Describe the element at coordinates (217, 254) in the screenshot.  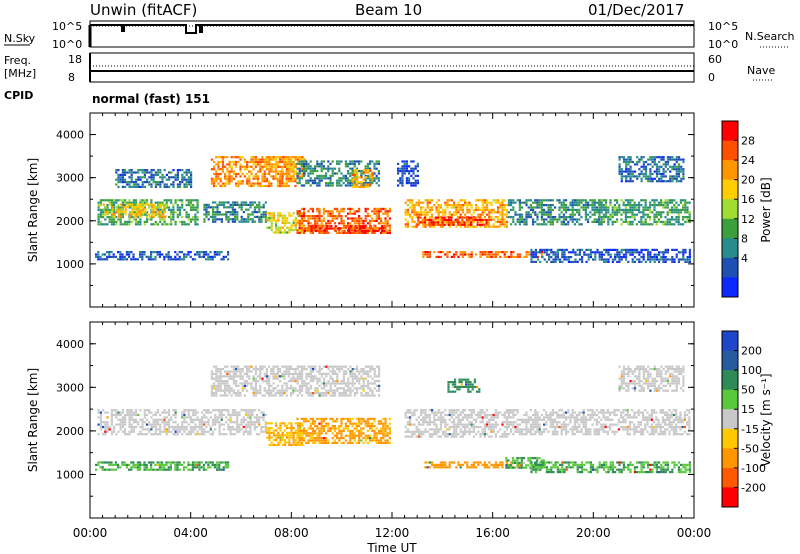
I see `power-cell-r14` at that location.